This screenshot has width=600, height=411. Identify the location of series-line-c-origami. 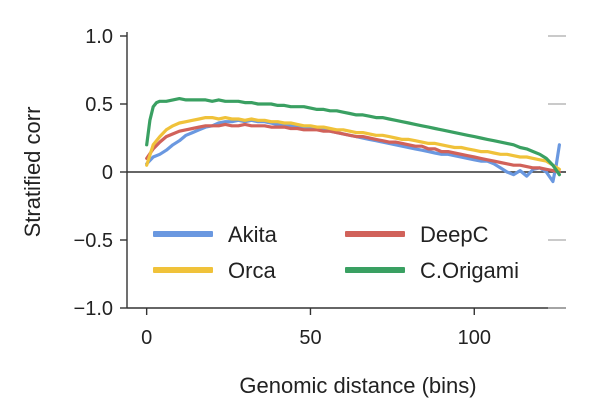
(353, 137).